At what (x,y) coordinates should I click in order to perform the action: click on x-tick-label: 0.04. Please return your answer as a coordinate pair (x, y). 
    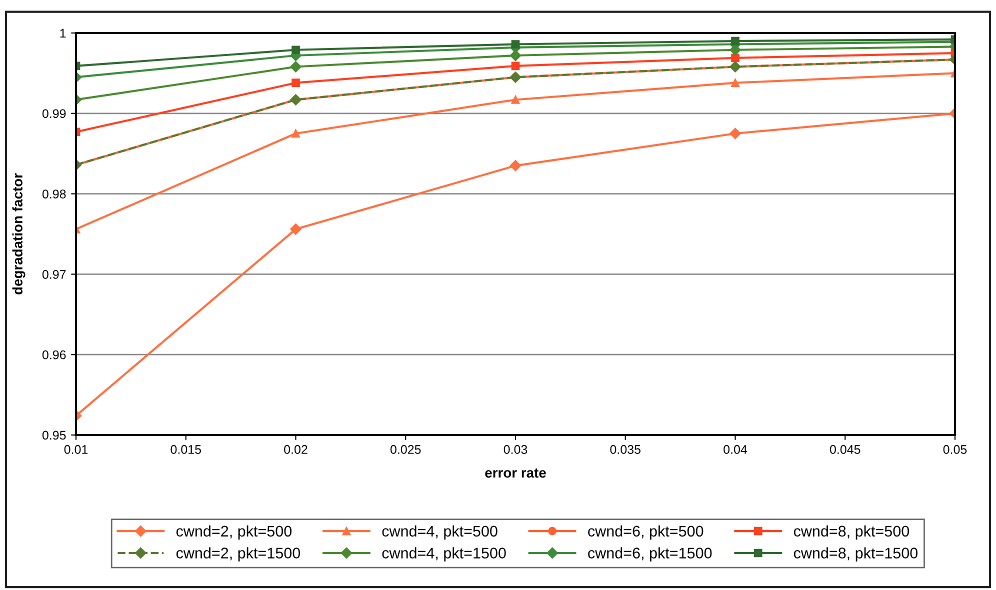
    Looking at the image, I should click on (736, 449).